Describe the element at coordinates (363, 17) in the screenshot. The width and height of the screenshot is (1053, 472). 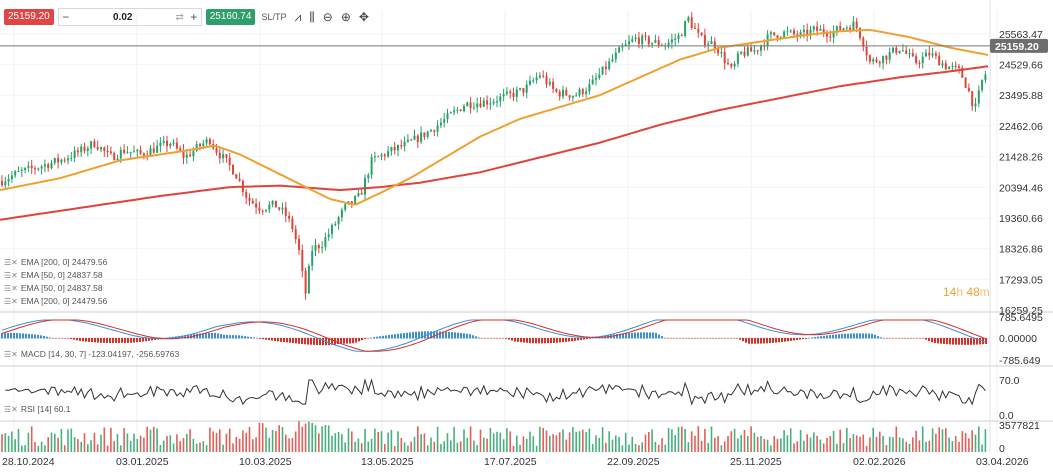
I see `crosshair-icon: ✥` at that location.